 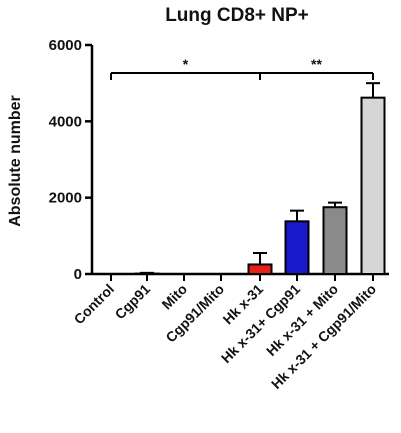 What do you see at coordinates (65, 121) in the screenshot?
I see `y-tick-label: 4000` at bounding box center [65, 121].